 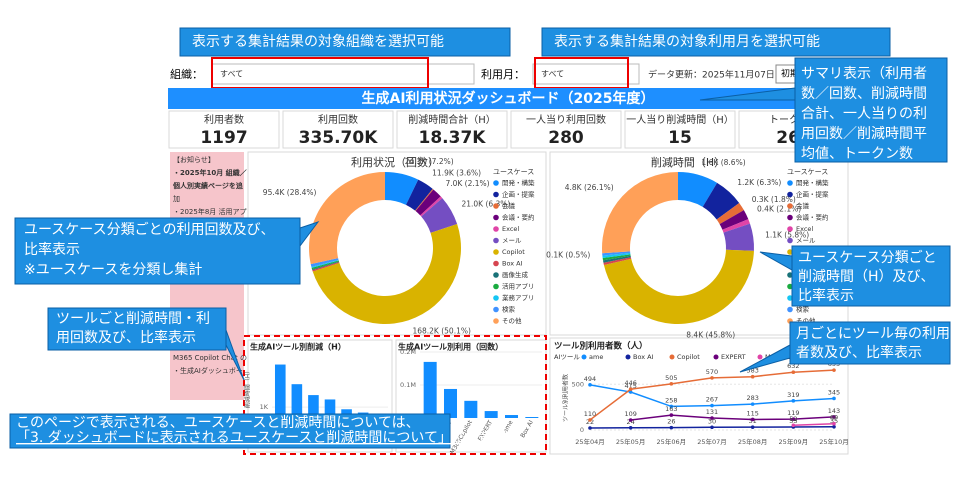 I want to click on legend-label: 会議, so click(x=509, y=205).